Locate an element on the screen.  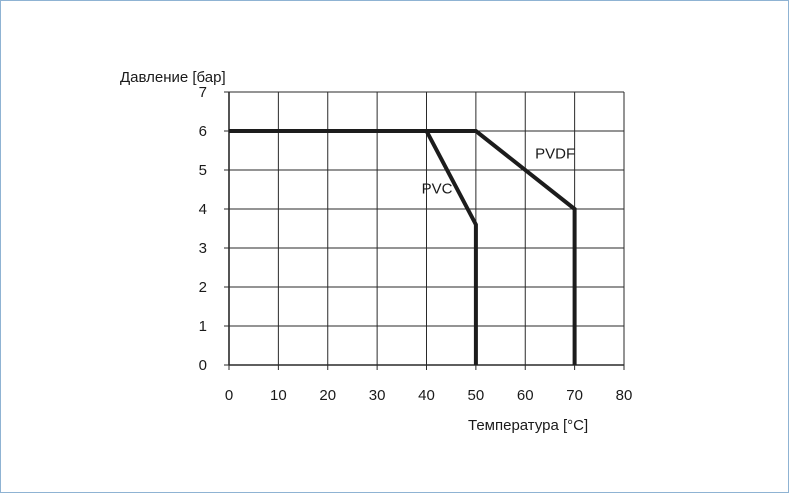
y-tick-label-7: 7 is located at coordinates (203, 92).